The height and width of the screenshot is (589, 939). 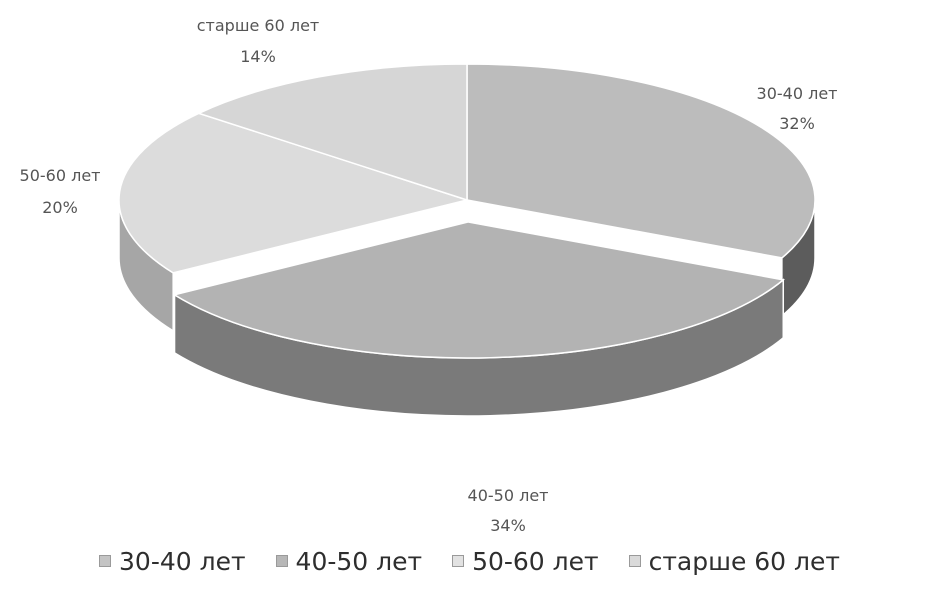 I want to click on data-label-50-60-value: 20%, so click(x=60, y=207).